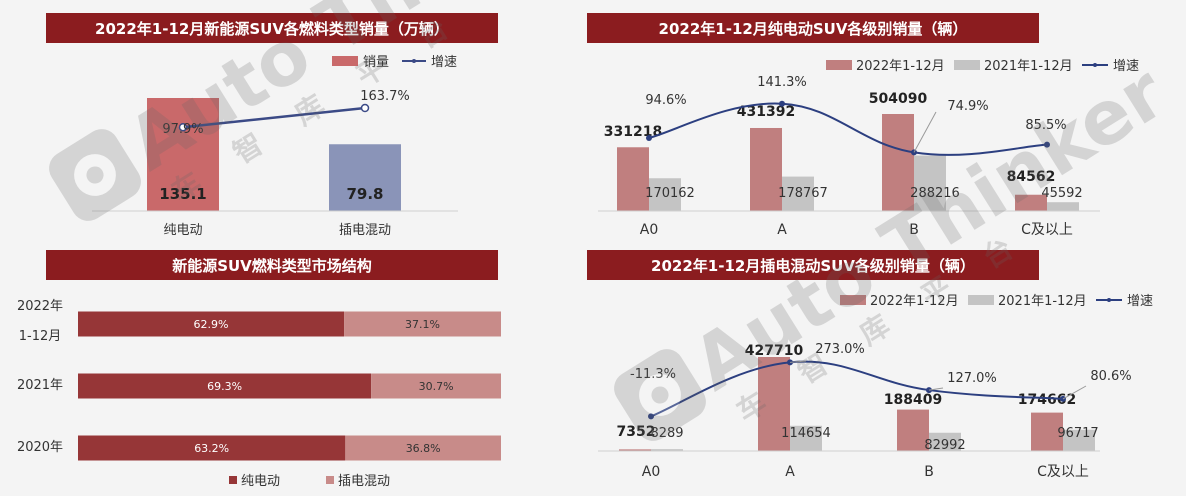 Image resolution: width=1186 pixels, height=496 pixels. I want to click on category-label: 插电混动, so click(365, 230).